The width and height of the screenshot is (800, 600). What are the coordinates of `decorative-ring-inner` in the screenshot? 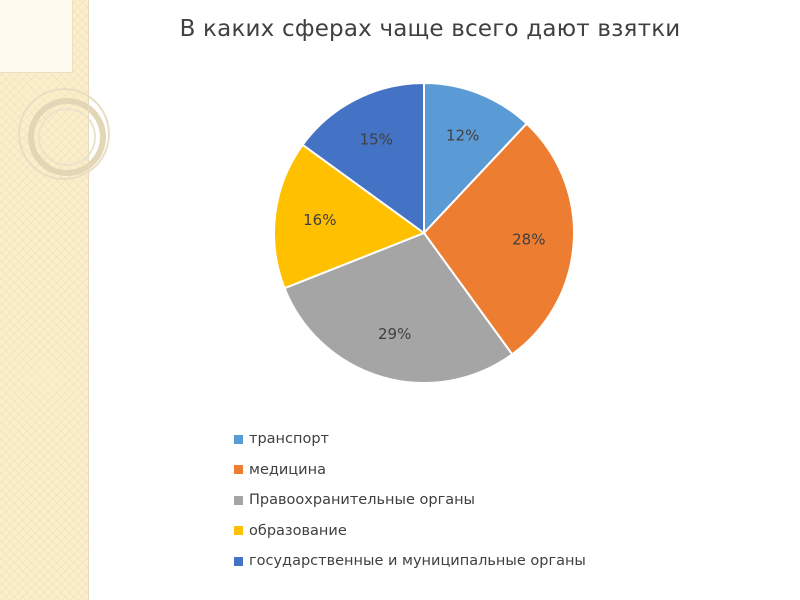 It's located at (67, 137).